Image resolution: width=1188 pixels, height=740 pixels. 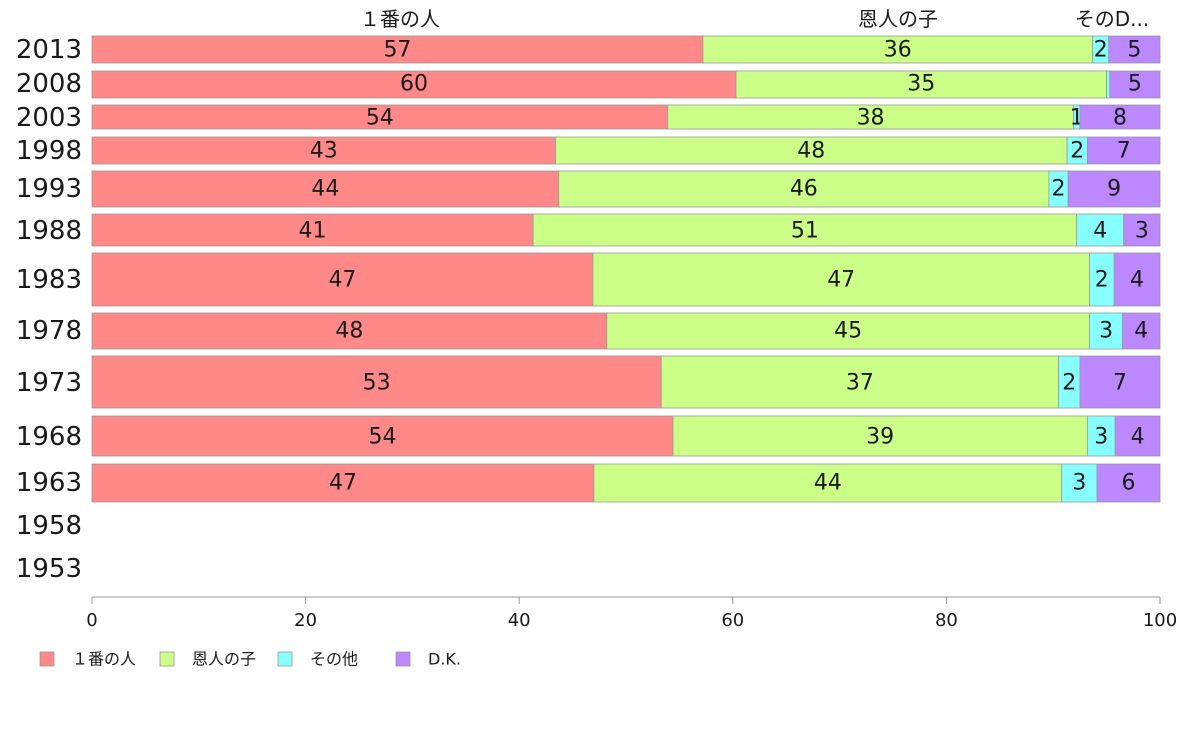 I want to click on year-label: 2008, so click(x=49, y=84).